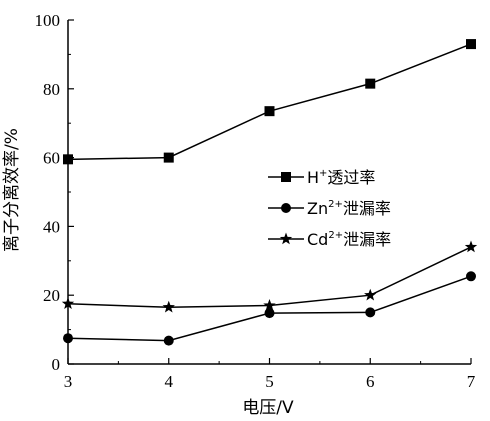 The width and height of the screenshot is (490, 421). Describe the element at coordinates (51, 158) in the screenshot. I see `y-tick-label: 60` at that location.